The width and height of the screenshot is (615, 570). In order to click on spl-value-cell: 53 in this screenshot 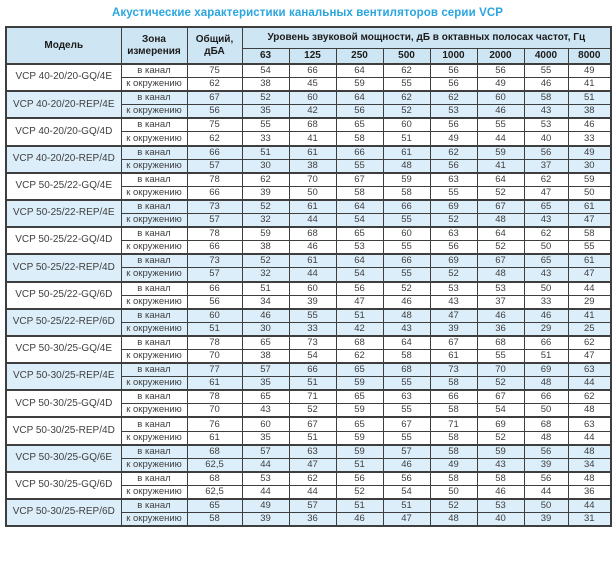, I will do `click(265, 478)`.